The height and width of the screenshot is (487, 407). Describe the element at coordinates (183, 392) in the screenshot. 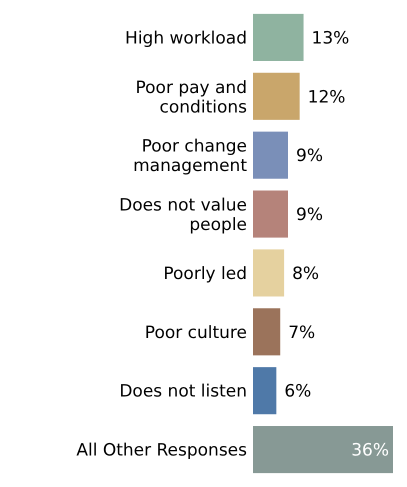

I see `y-tick-label: Does not listen` at that location.